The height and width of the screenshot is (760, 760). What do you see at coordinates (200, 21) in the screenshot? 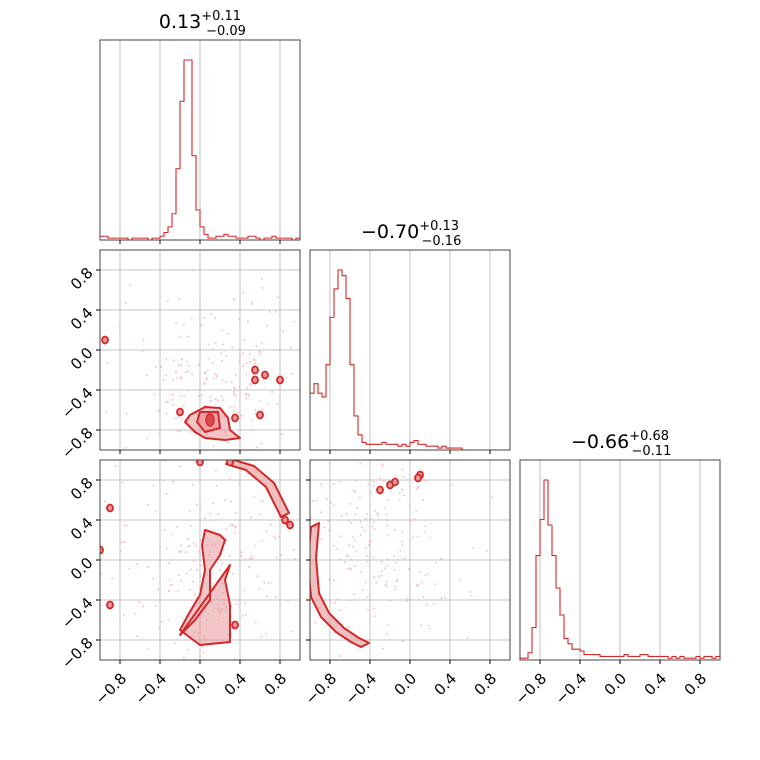
I see `param-title-1: 0.13+0.11` at bounding box center [200, 21].